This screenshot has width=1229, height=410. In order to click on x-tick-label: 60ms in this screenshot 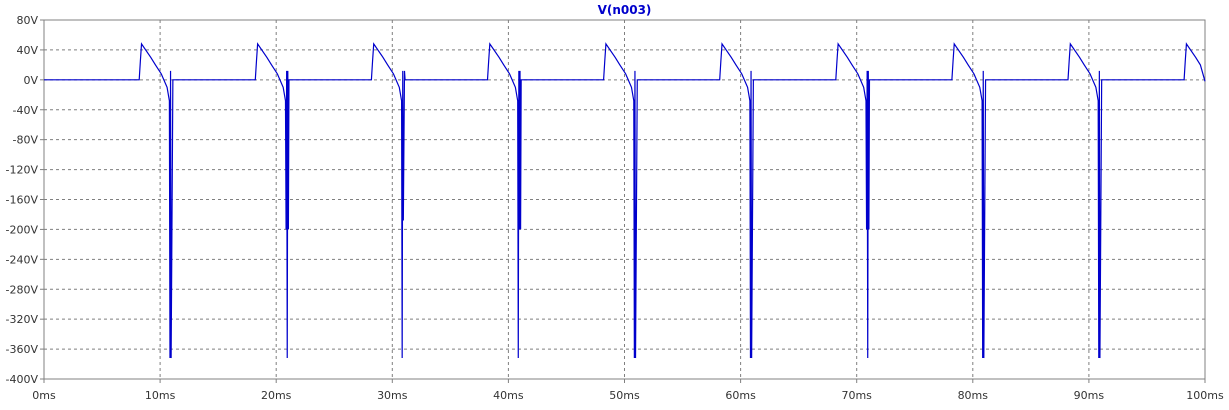, I will do `click(740, 395)`.